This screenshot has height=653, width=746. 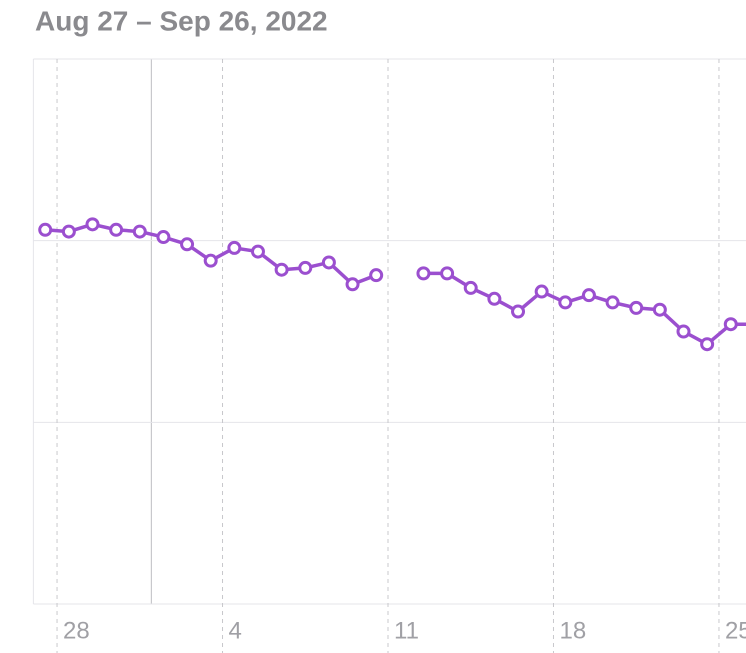 I want to click on x-tick-label: 11, so click(x=406, y=630).